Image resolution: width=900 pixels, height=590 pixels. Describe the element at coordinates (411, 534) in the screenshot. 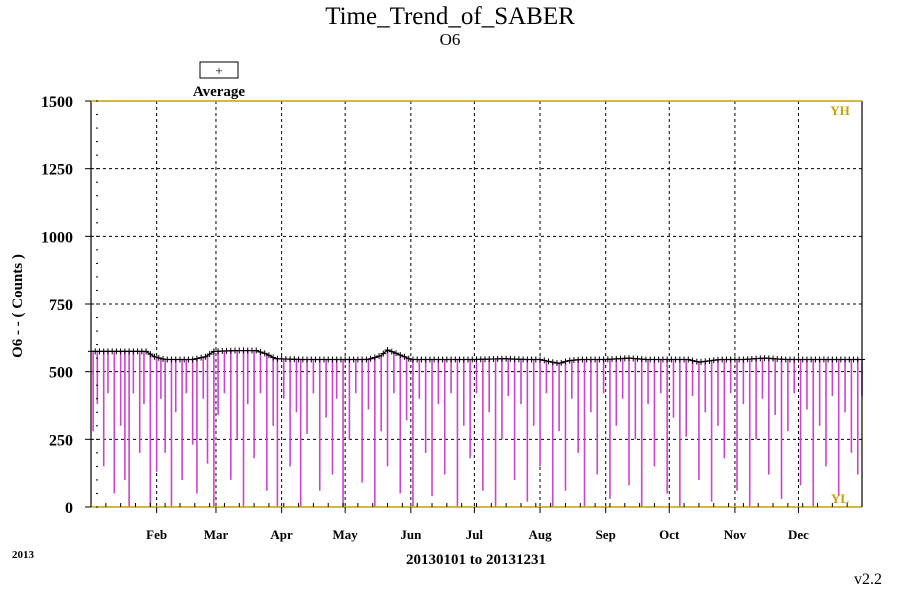

I see `x-tick-label: Jun` at that location.